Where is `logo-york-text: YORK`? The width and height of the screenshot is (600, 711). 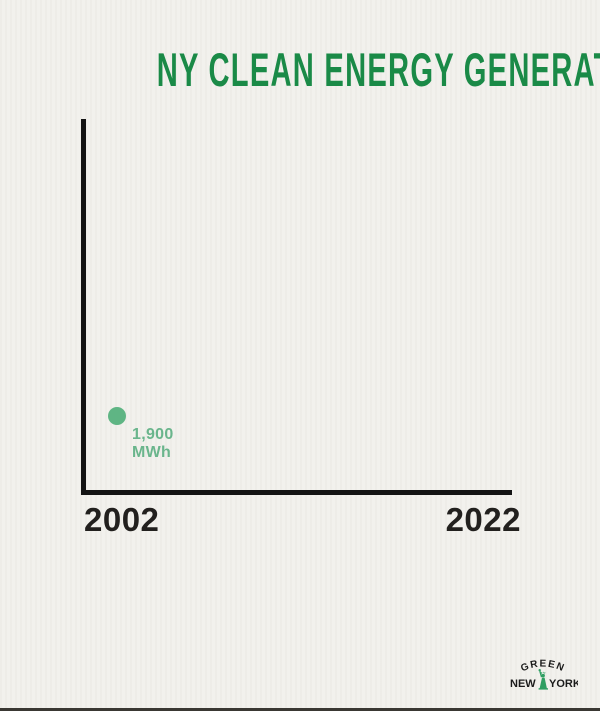
logo-york-text: YORK is located at coordinates (563, 684).